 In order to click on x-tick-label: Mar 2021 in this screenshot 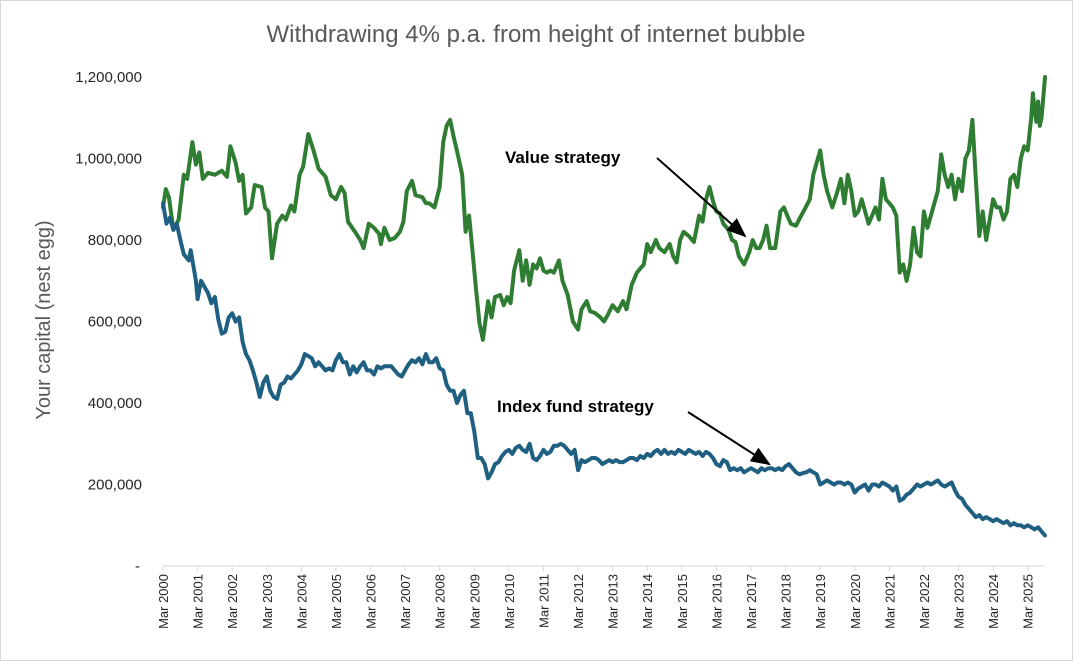, I will do `click(889, 601)`.